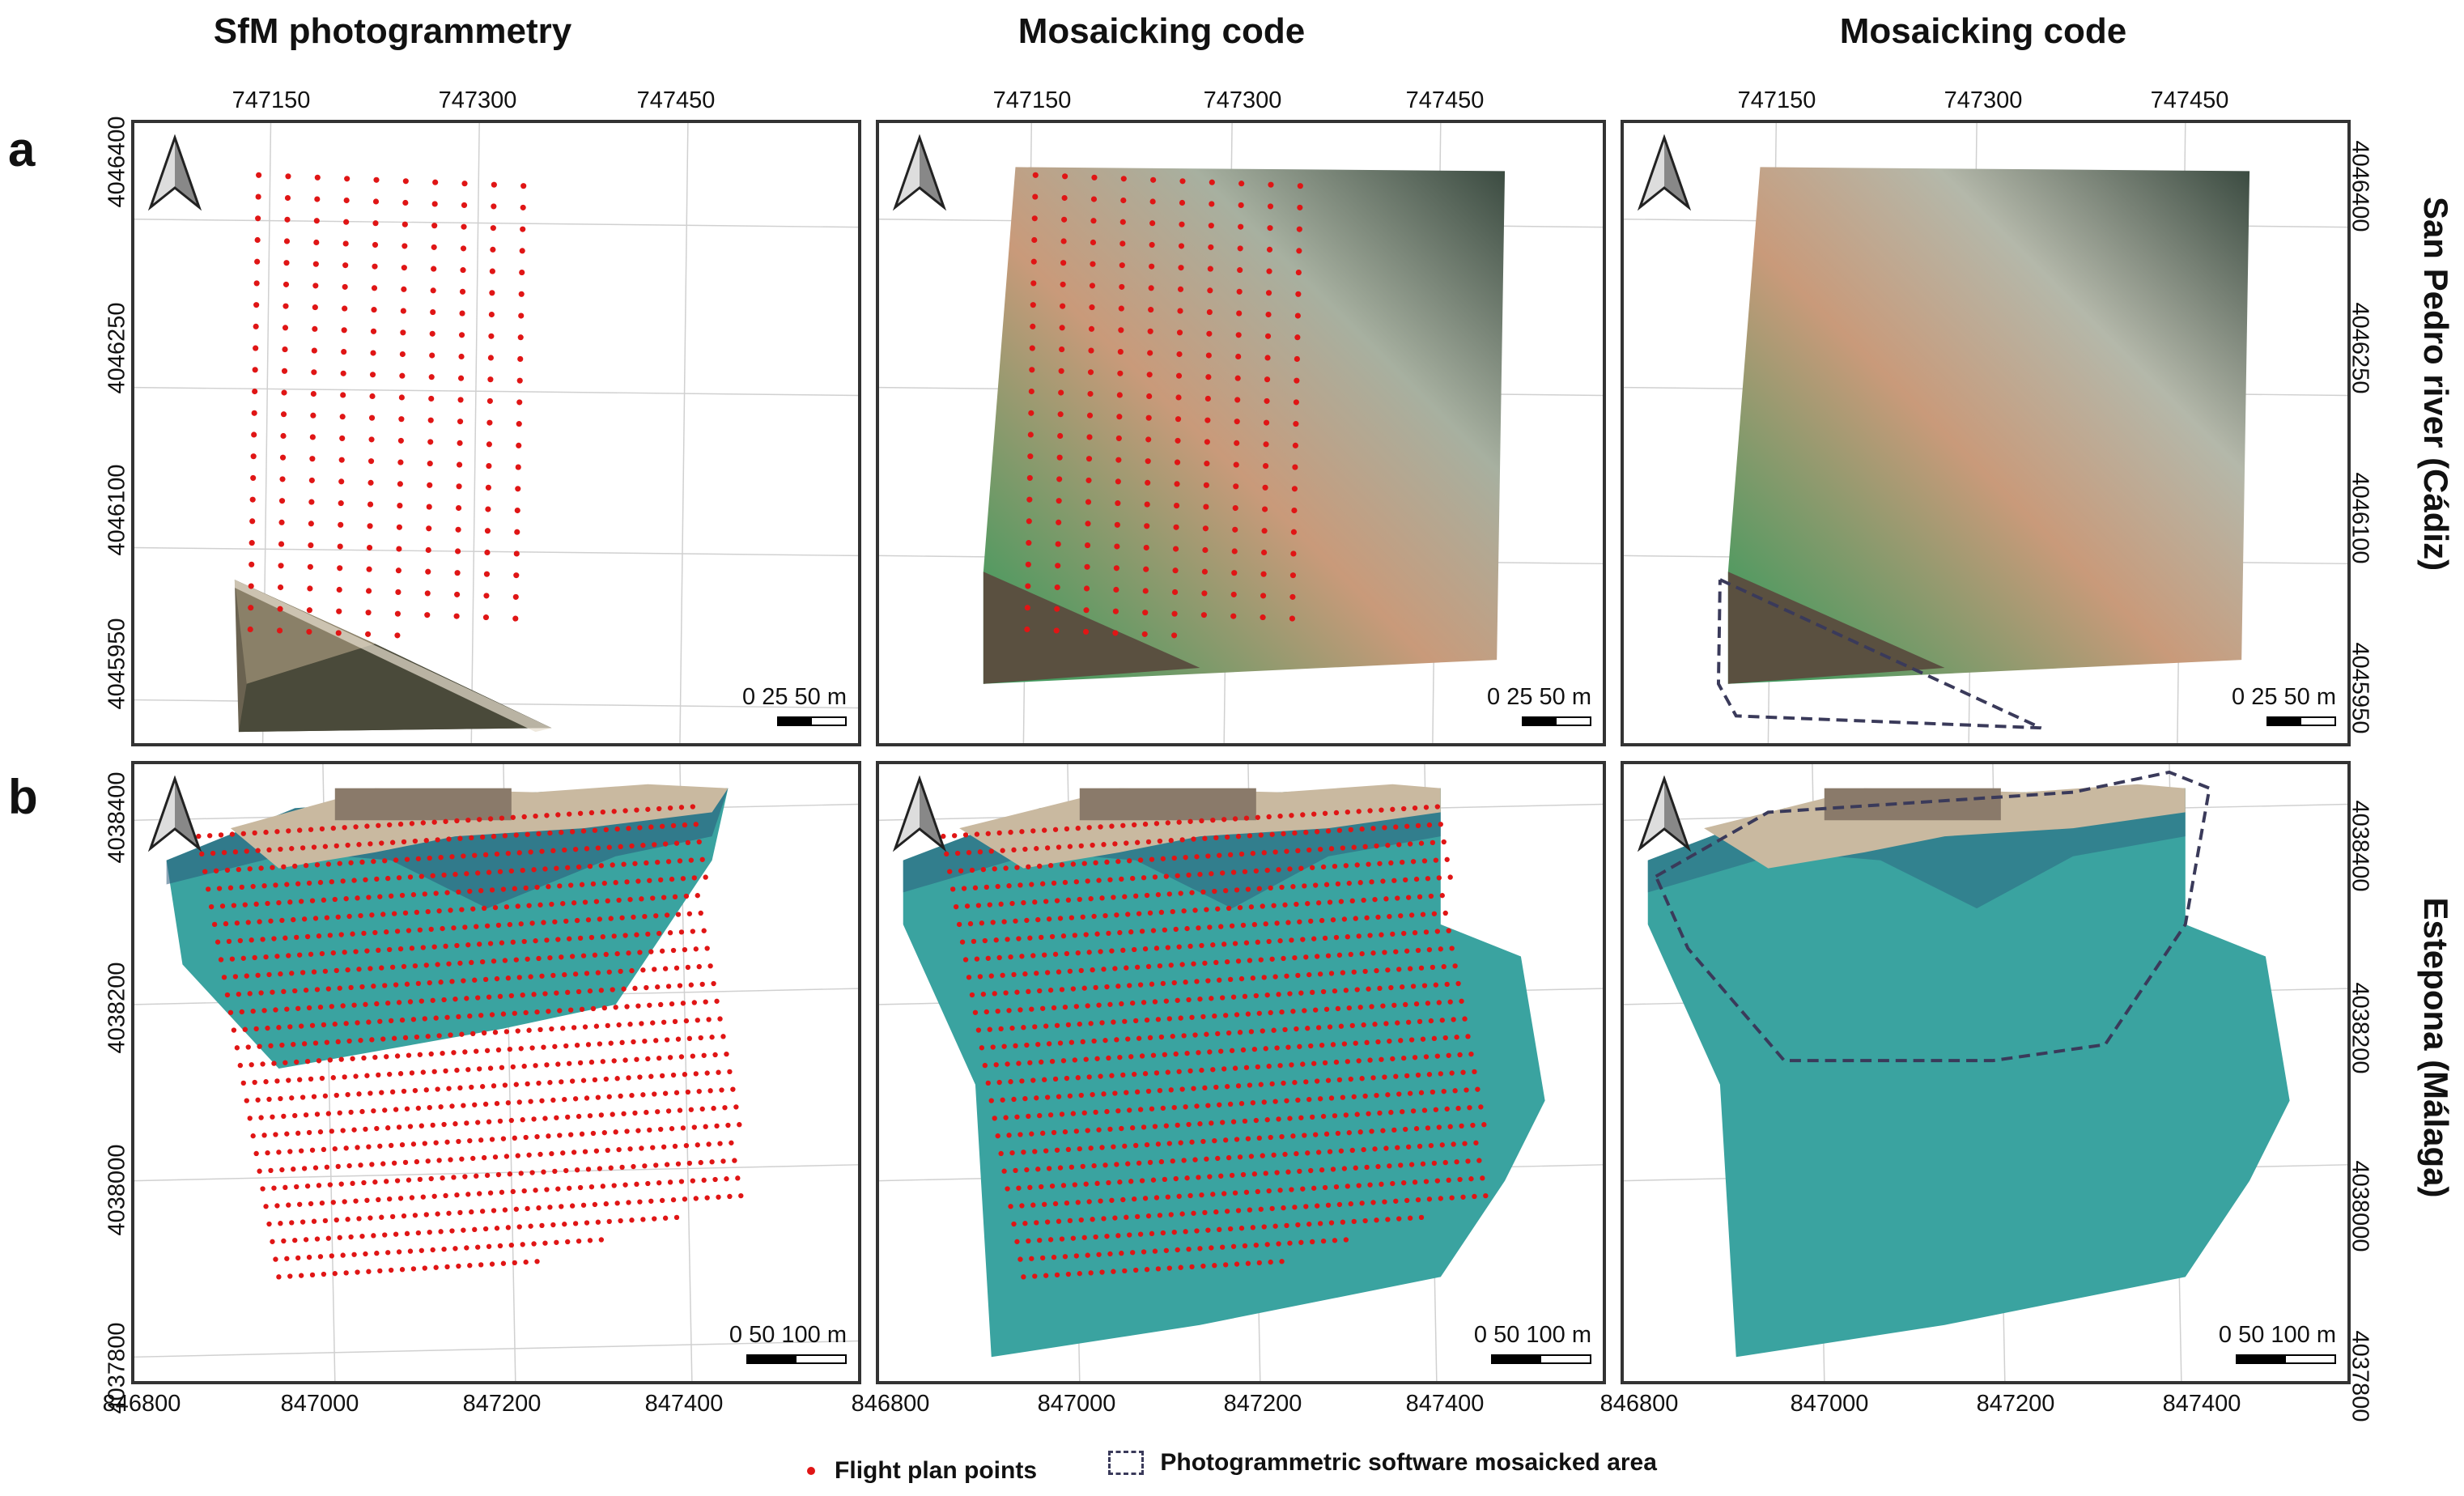 The image size is (2464, 1496). I want to click on map-panel-b-sfm: 0 50 100 m, so click(496, 1073).